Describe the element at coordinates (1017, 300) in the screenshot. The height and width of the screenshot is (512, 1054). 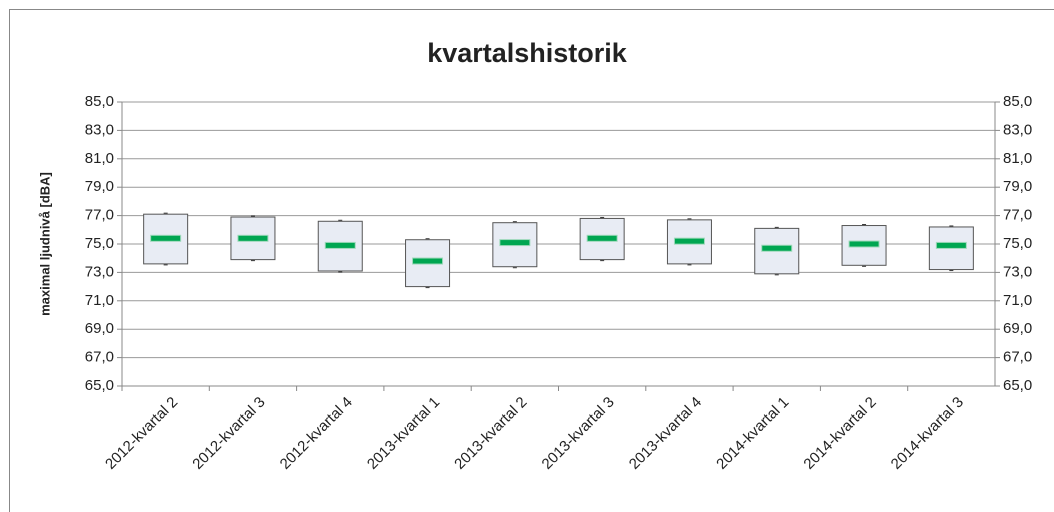
I see `y2-tick-label: 71,0` at that location.